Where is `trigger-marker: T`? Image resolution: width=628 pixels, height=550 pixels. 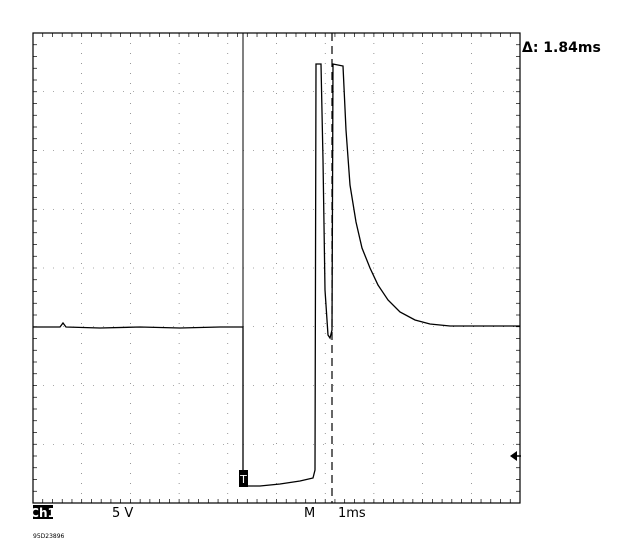 trigger-marker: T is located at coordinates (243, 479).